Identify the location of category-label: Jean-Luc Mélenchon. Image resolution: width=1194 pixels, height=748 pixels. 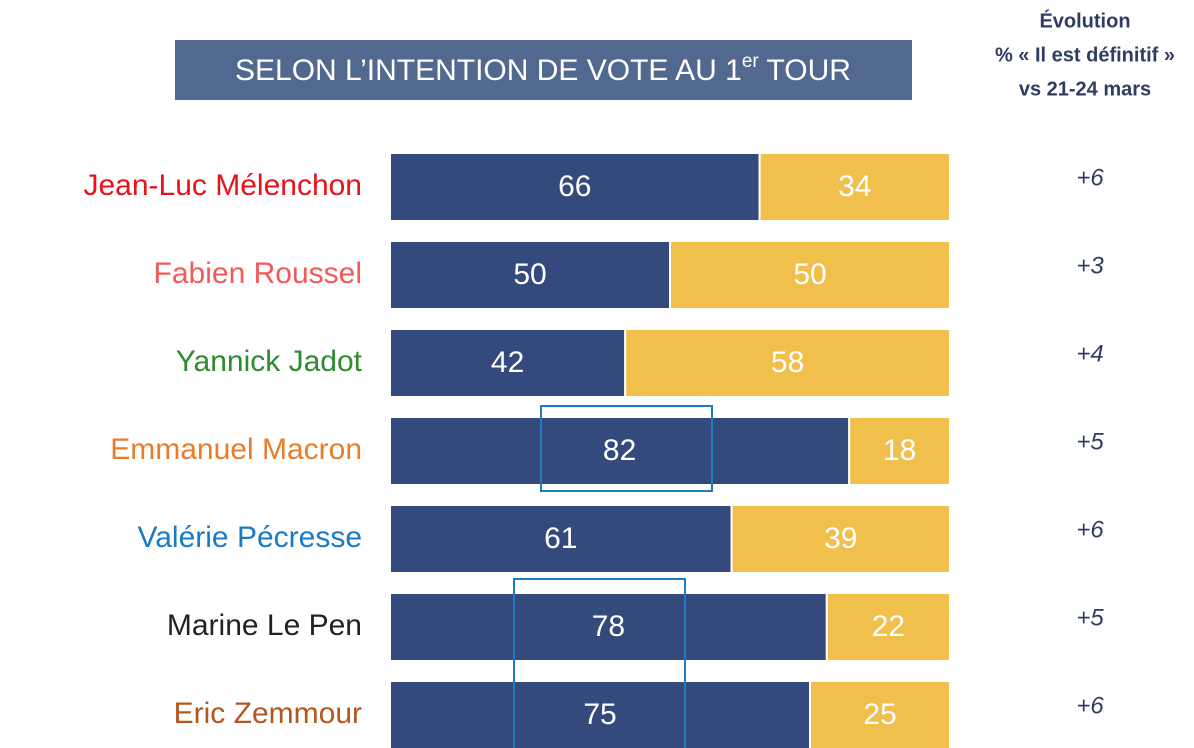
(222, 185).